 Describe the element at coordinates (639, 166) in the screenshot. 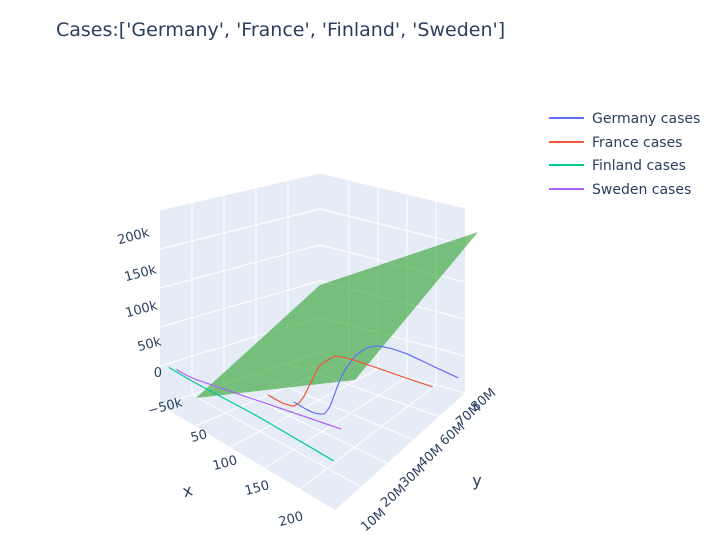

I see `legend-label: Finland cases` at that location.